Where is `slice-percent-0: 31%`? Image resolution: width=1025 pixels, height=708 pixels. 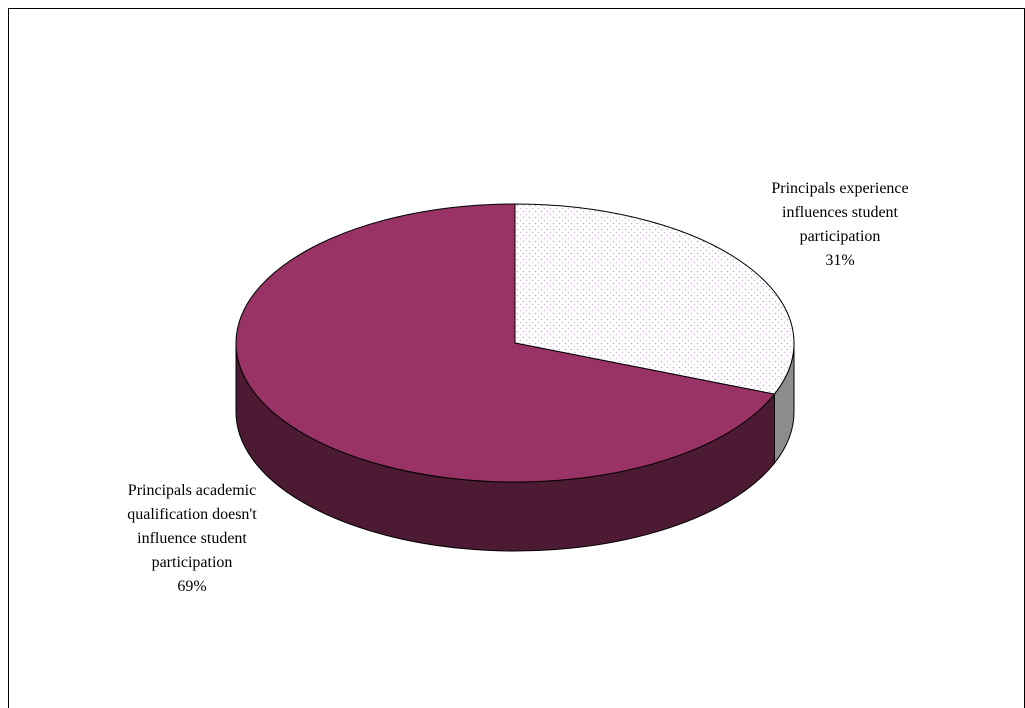 slice-percent-0: 31% is located at coordinates (839, 260).